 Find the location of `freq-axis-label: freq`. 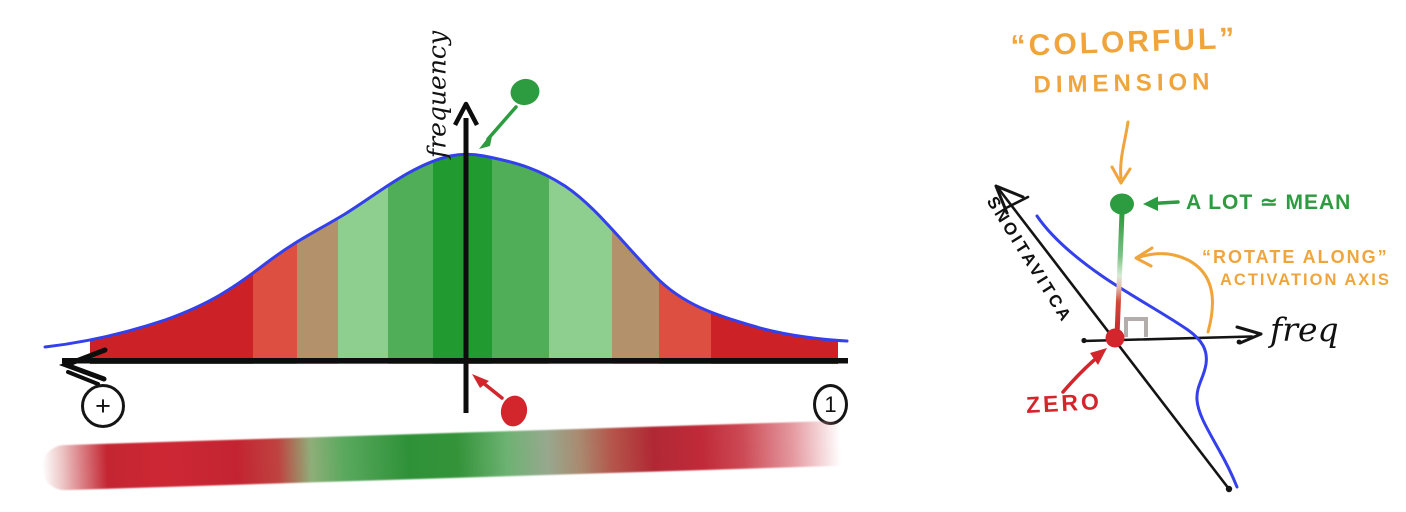

freq-axis-label: freq is located at coordinates (1304, 329).